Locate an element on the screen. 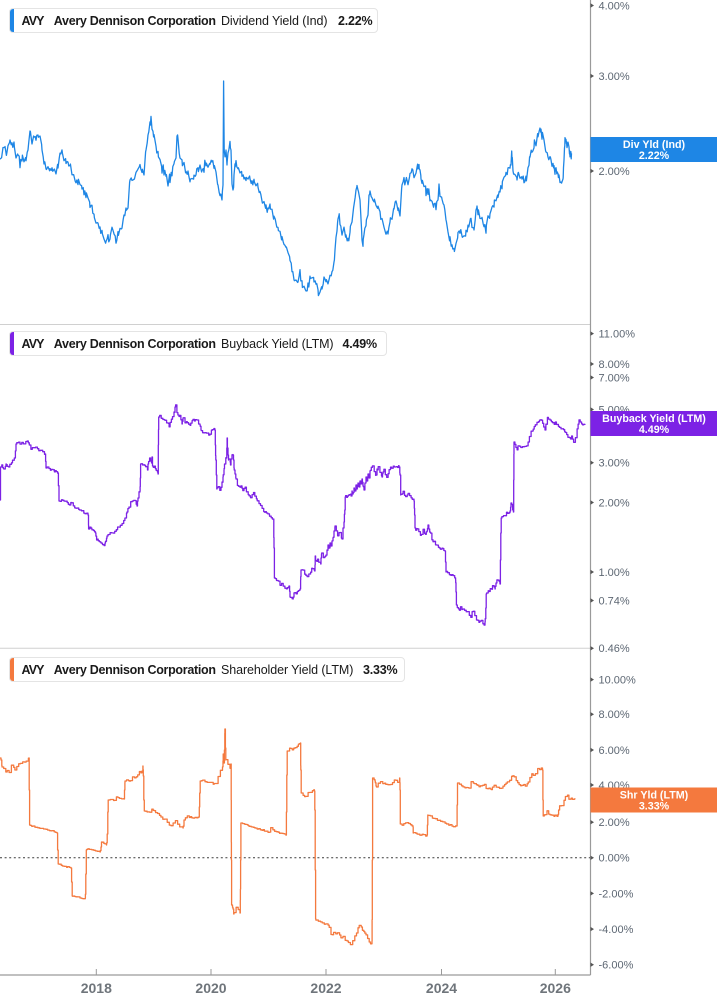 The width and height of the screenshot is (717, 1005). svg-text: 2020 is located at coordinates (210, 988).